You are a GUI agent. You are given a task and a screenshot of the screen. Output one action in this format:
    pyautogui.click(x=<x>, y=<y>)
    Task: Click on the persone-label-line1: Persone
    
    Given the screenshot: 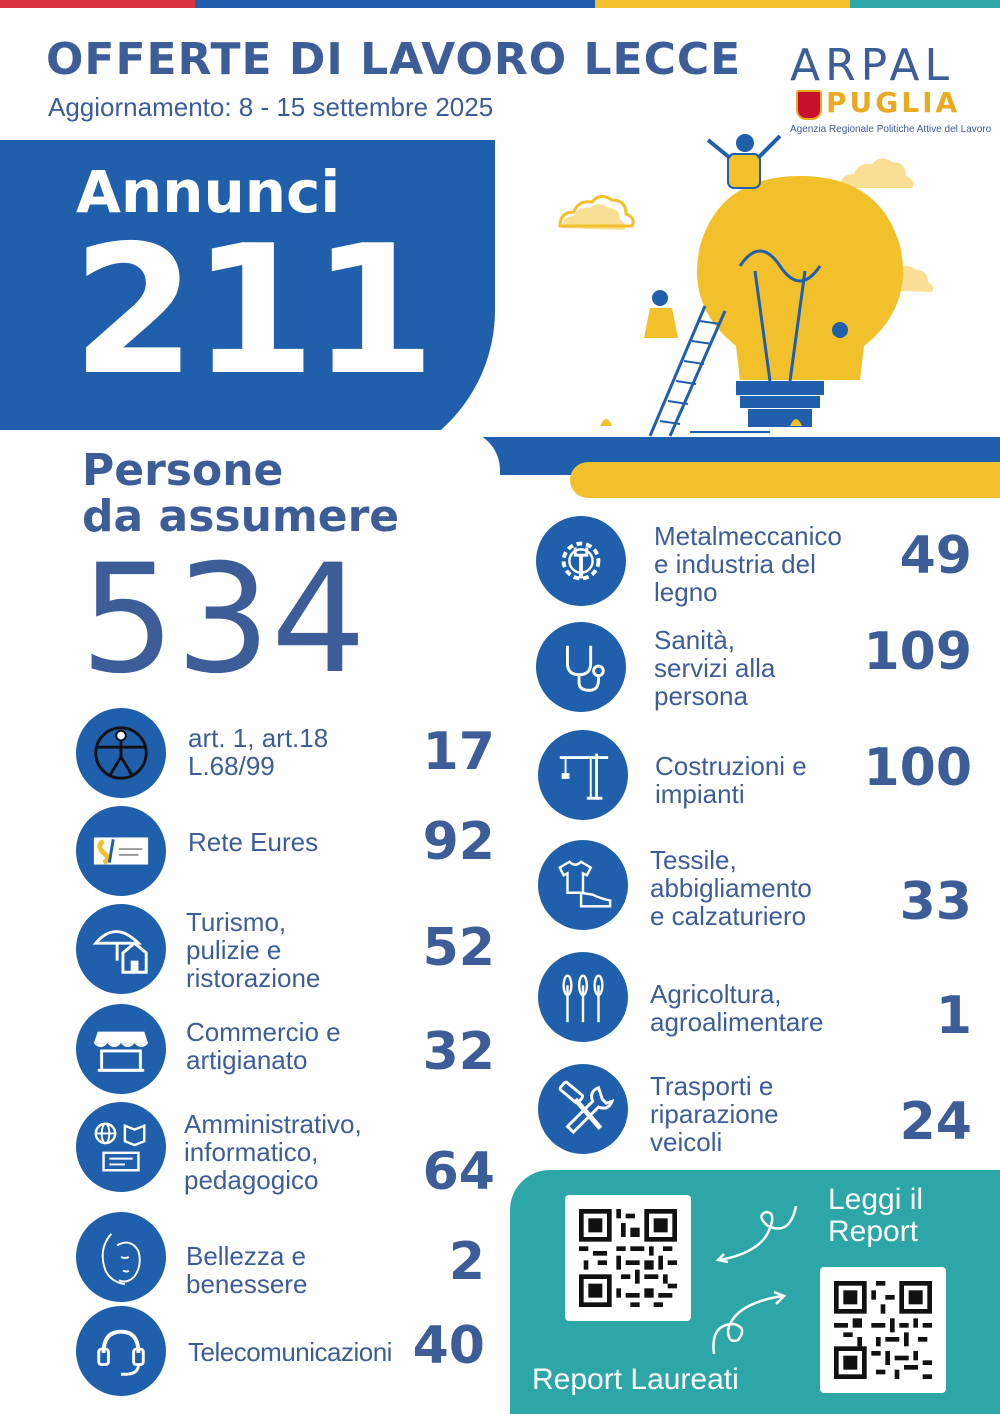 What is the action you would take?
    pyautogui.click(x=183, y=470)
    